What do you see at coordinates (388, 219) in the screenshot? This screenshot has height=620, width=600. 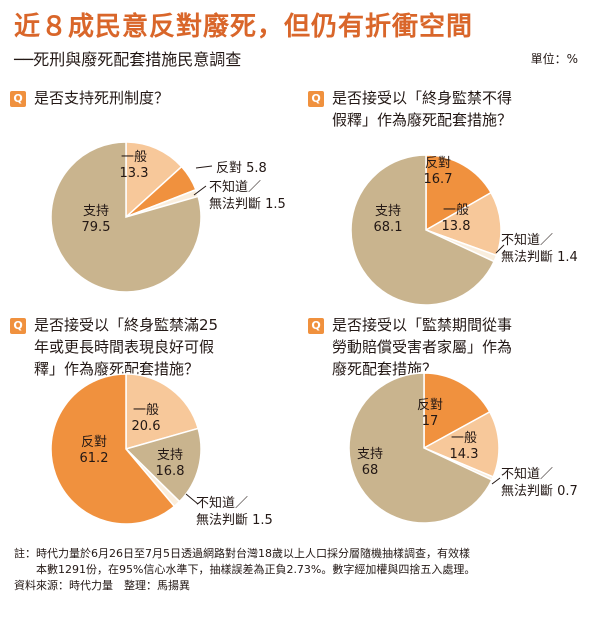 I see `slice-label: 支持 68.1` at bounding box center [388, 219].